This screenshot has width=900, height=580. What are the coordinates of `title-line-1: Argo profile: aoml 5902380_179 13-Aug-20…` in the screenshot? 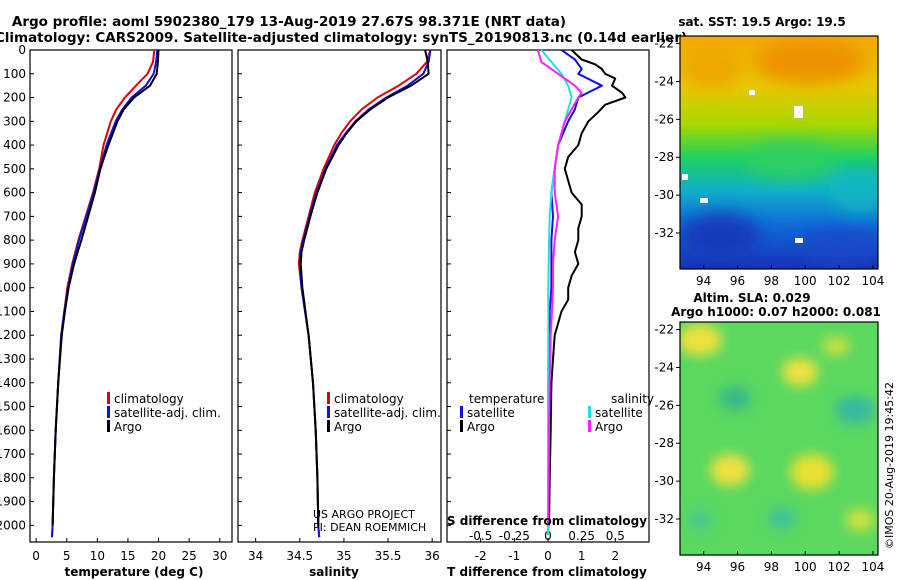 It's located at (289, 22).